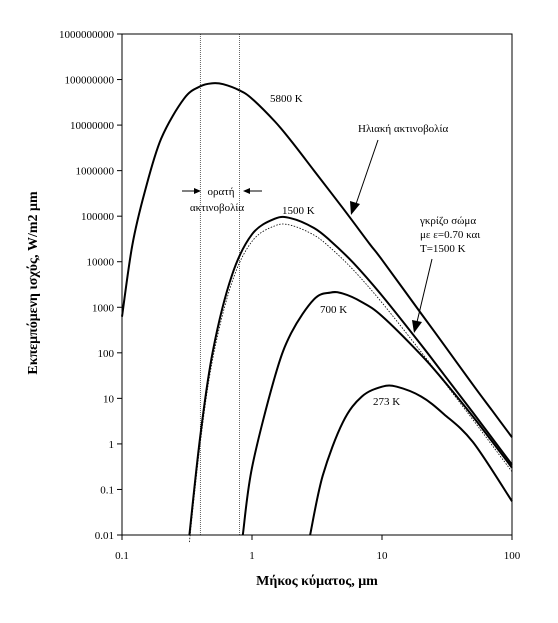 The height and width of the screenshot is (623, 558). I want to click on y-axis-title: Εκπεμπόμενη ισχύς, W/m2 μm, so click(33, 283).